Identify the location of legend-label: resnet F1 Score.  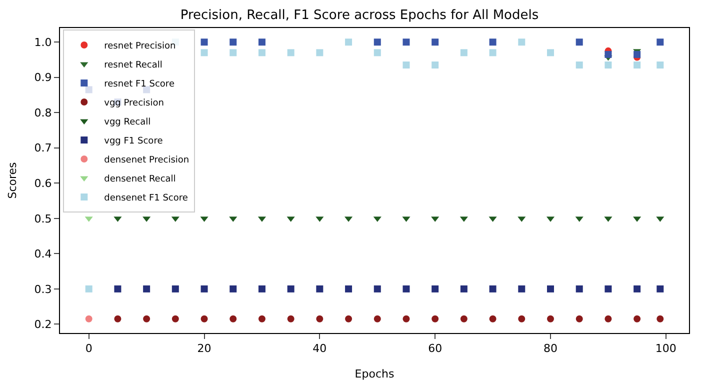
(139, 85).